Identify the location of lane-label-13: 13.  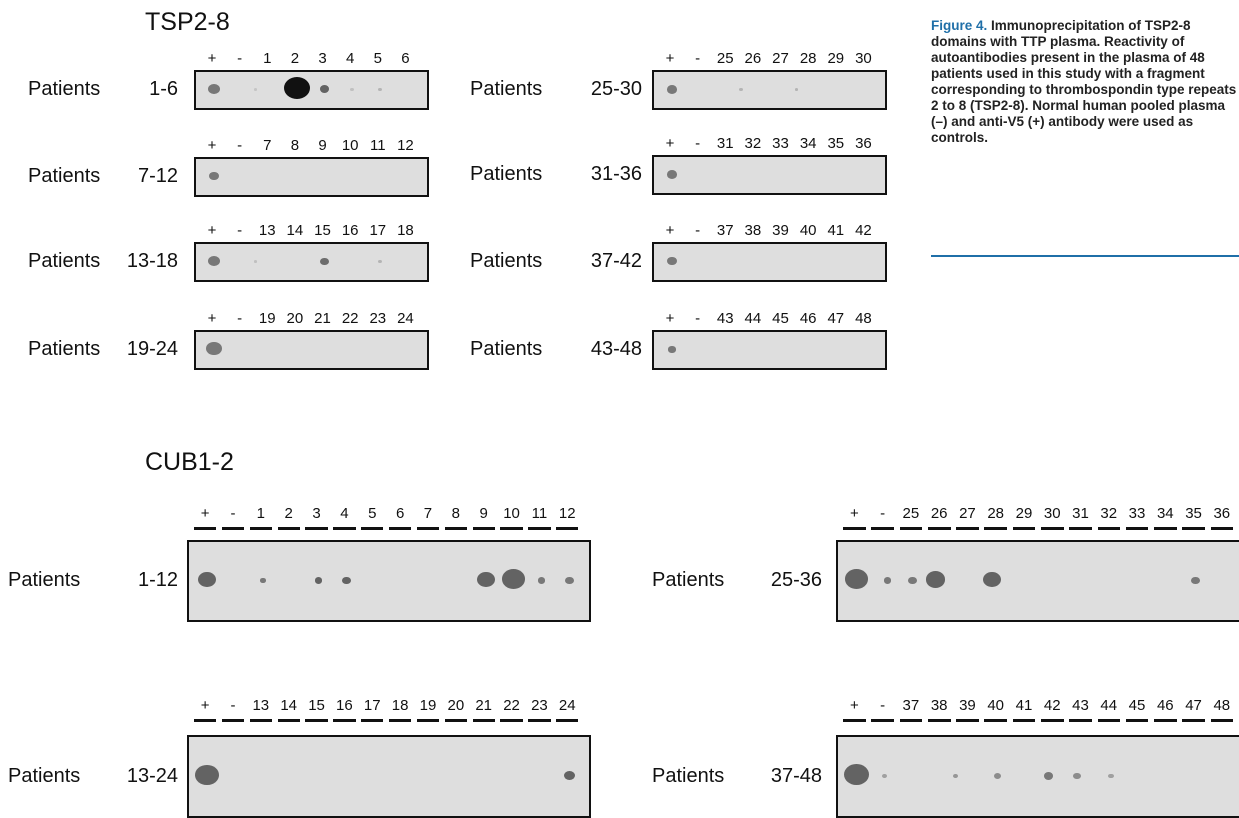
(261, 705).